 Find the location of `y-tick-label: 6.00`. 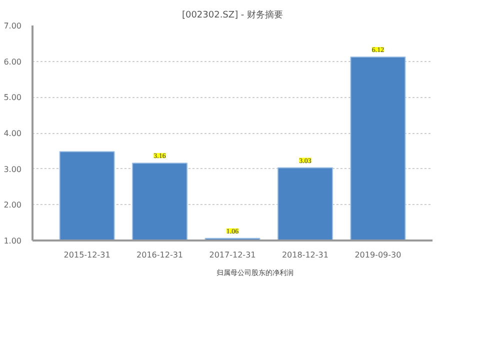

y-tick-label: 6.00 is located at coordinates (13, 61).